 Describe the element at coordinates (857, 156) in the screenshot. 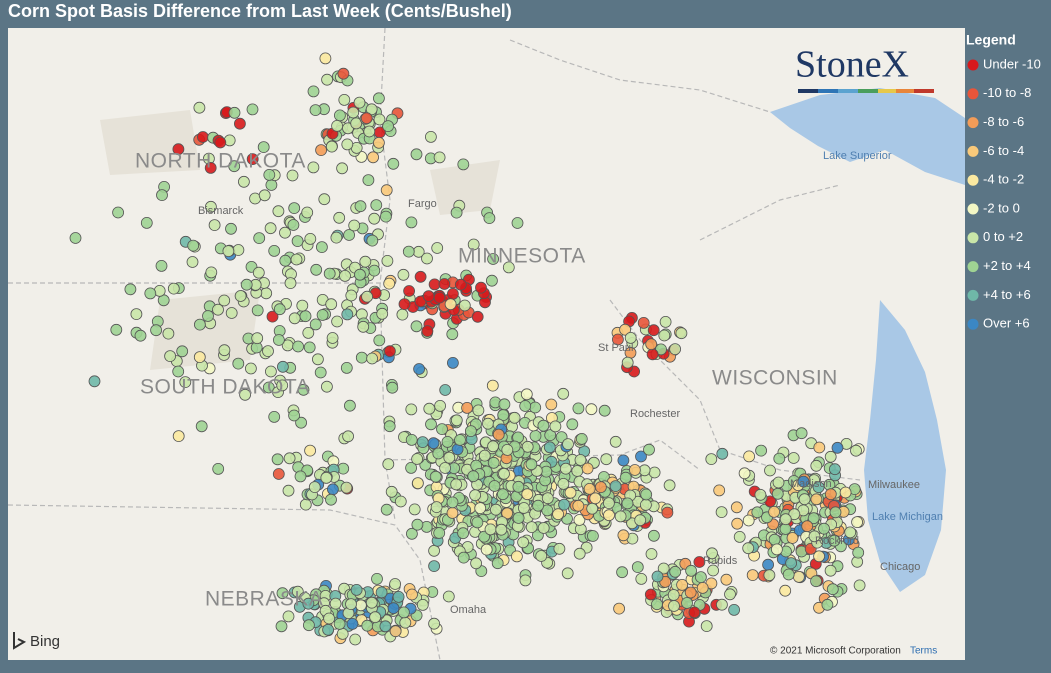

I see `water-label: Lake Superior` at that location.